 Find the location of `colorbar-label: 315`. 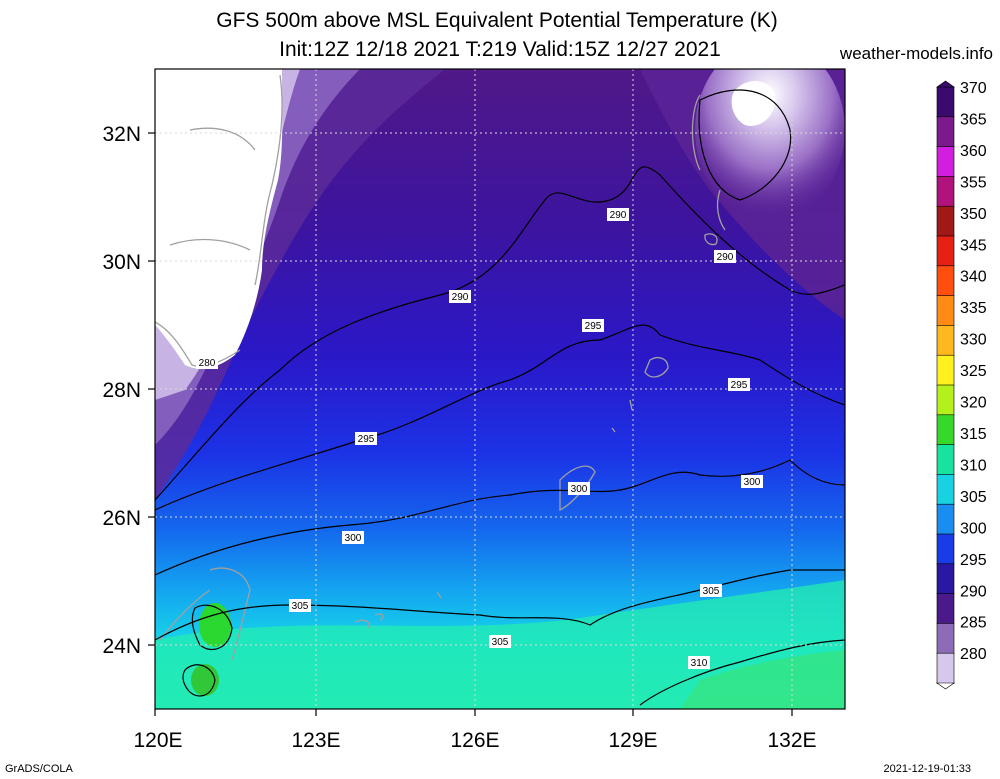

colorbar-label: 315 is located at coordinates (973, 434).